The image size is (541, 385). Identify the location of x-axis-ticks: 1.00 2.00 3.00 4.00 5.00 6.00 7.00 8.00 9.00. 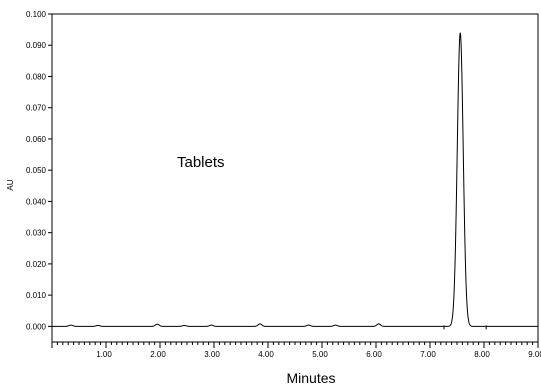
(296, 350).